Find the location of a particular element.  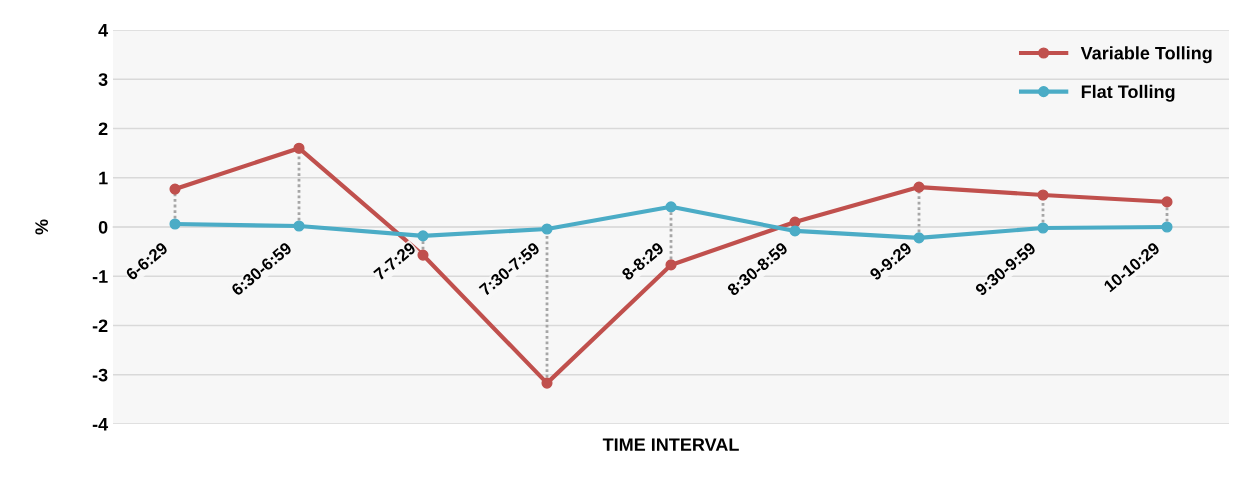

y-tick-label: 2 is located at coordinates (103, 129).